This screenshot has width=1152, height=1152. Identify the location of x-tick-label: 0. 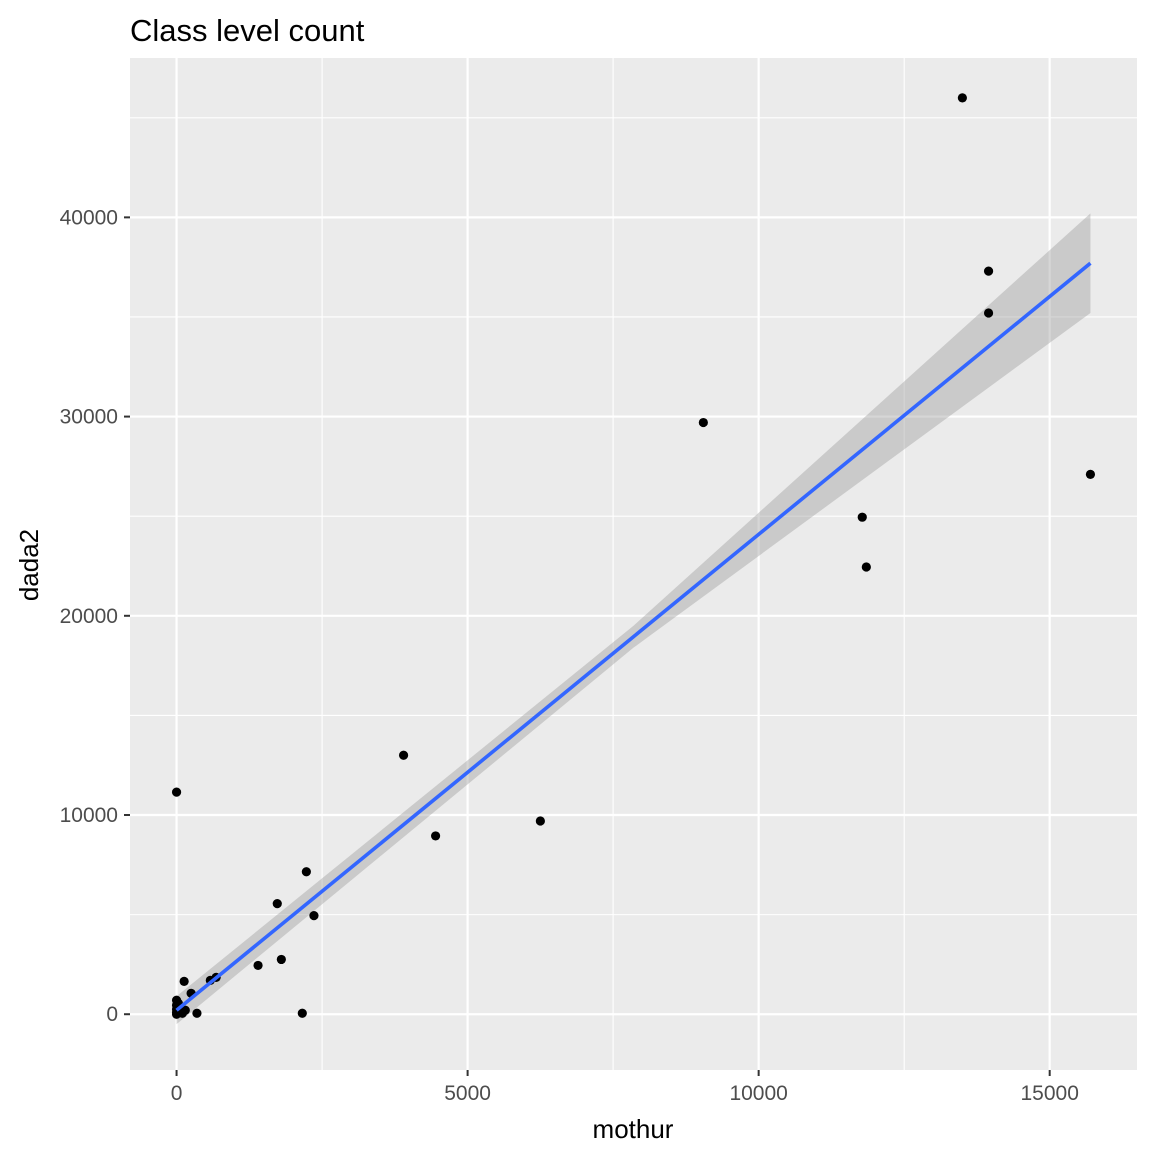
(177, 1093).